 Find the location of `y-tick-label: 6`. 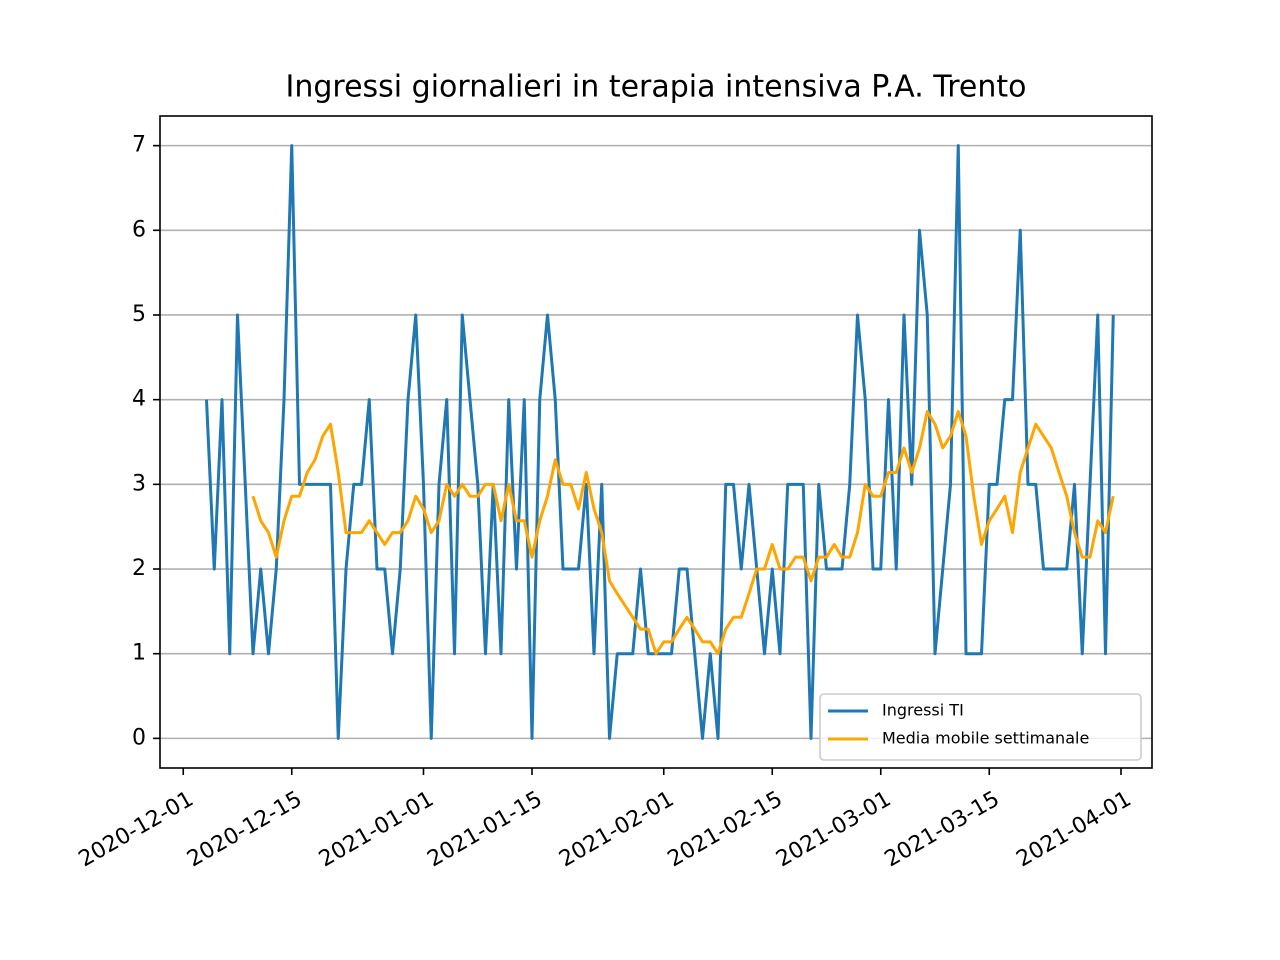

y-tick-label: 6 is located at coordinates (139, 229).